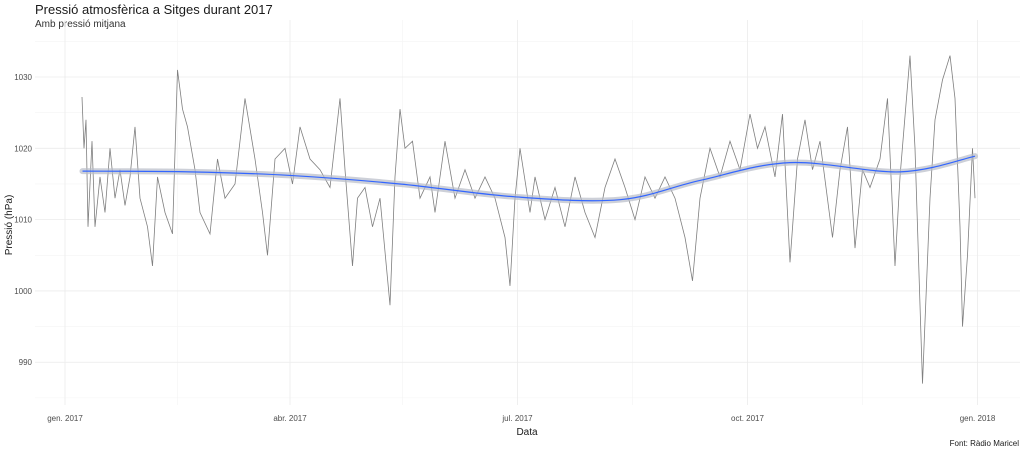 The image size is (1024, 452). What do you see at coordinates (985, 443) in the screenshot?
I see `caption: Font: Ràdio Maricel` at bounding box center [985, 443].